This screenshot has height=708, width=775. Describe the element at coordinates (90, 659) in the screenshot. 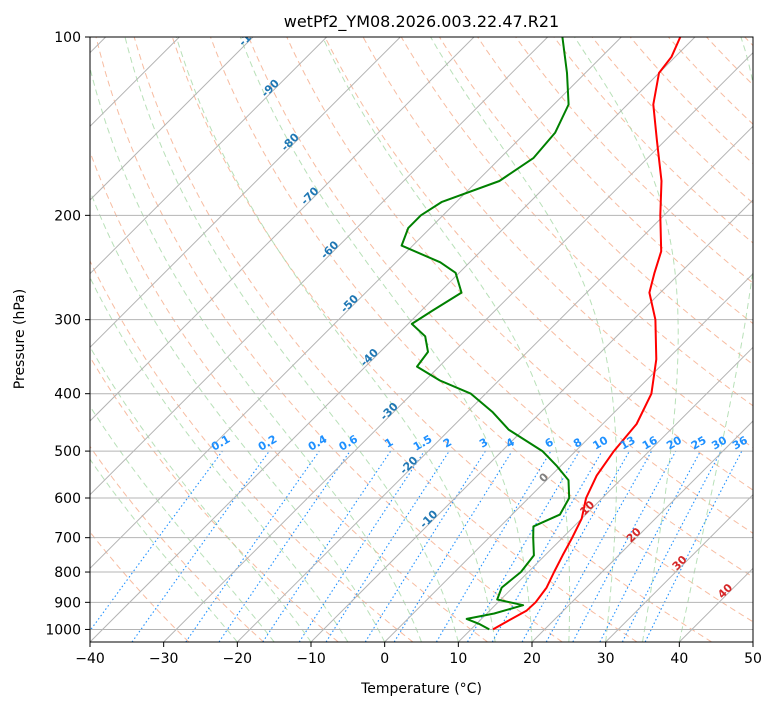

I see `x-tick-label: −40` at that location.